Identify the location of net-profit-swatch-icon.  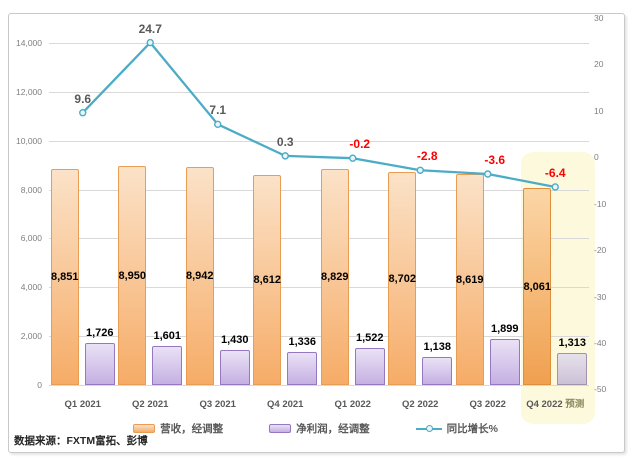
(280, 428).